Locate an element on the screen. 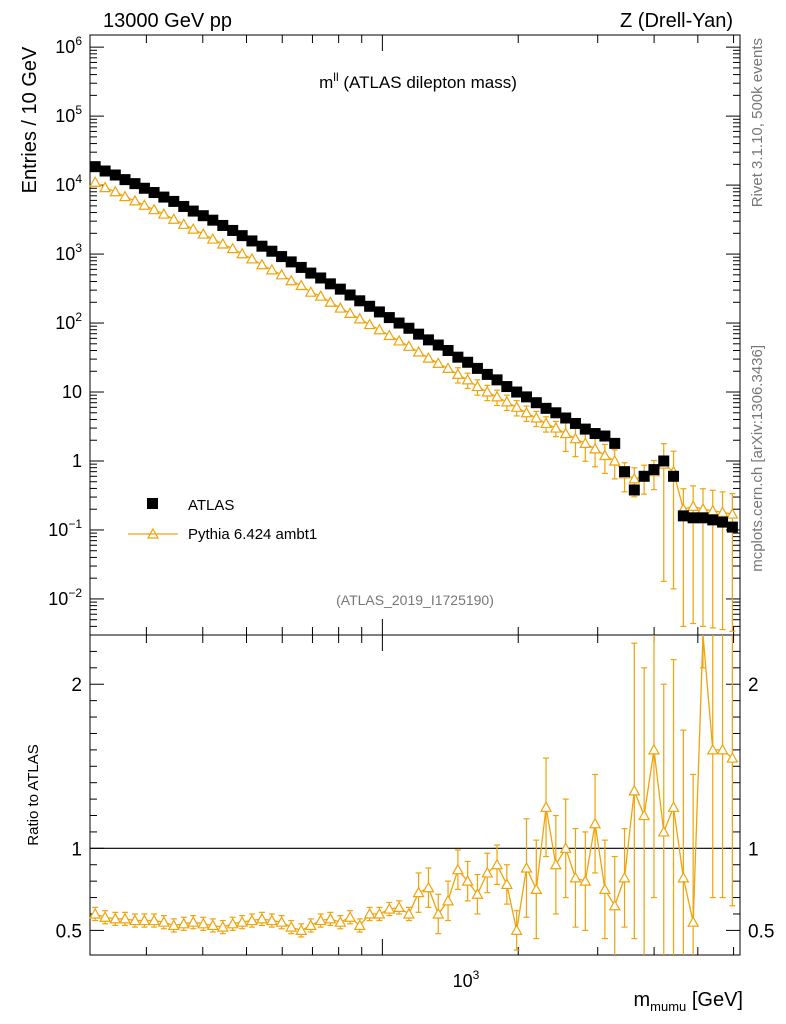 Image resolution: width=786 pixels, height=1024 pixels. y-tick-label: 10⁻¹ is located at coordinates (65, 528).